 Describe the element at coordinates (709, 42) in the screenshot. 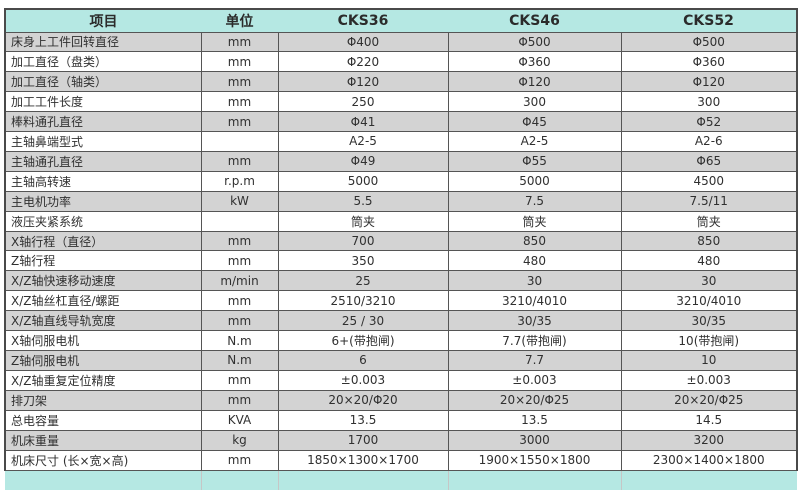

I see `cell-value: Φ500` at that location.